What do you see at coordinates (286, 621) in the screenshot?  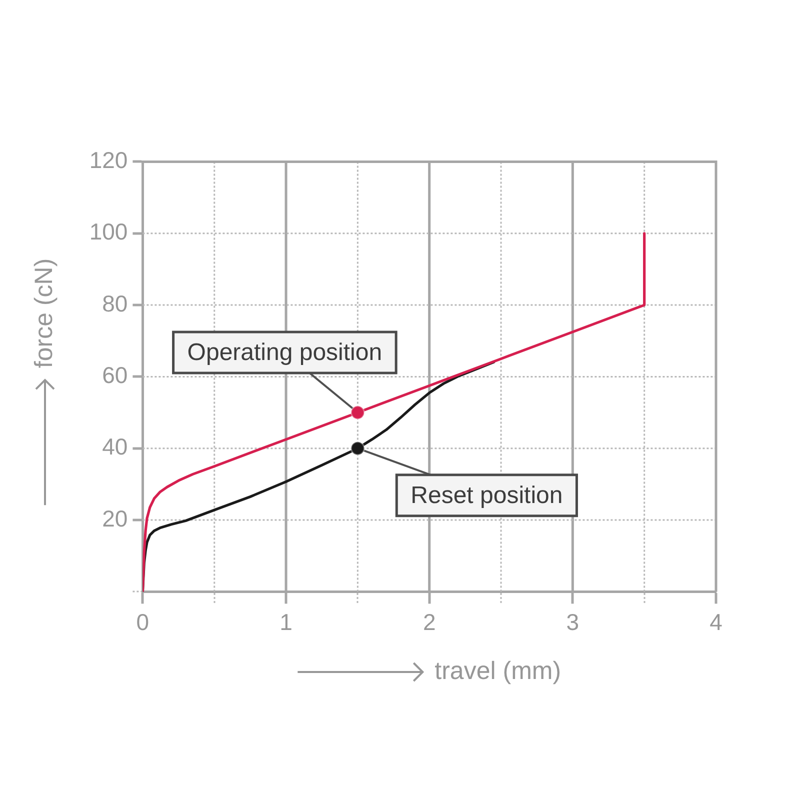 I see `x-tick-label: 1` at bounding box center [286, 621].